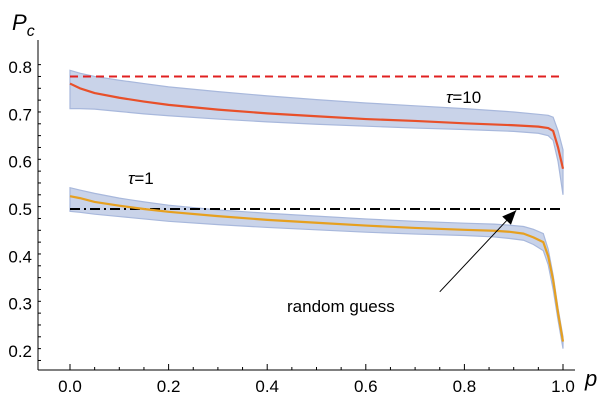 The image size is (608, 398). I want to click on x-axis-title: p, so click(590, 378).